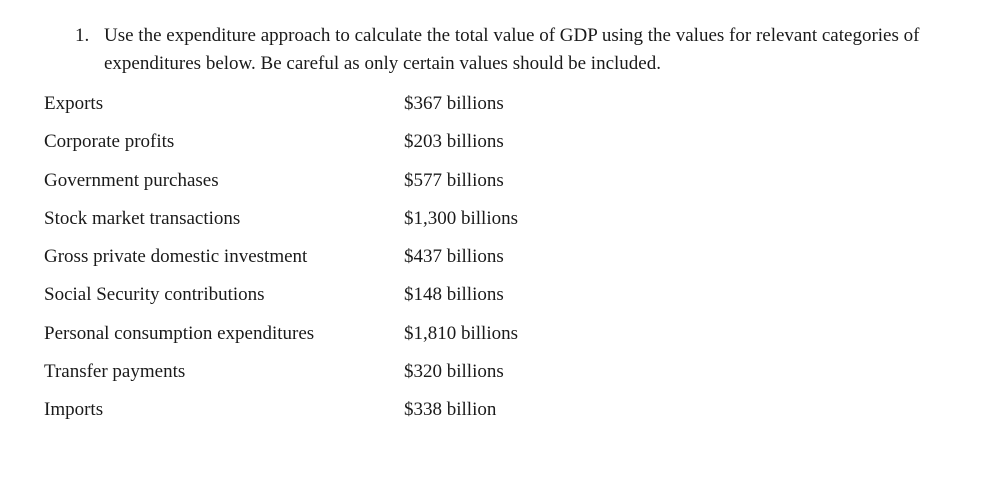  I want to click on item-label: Transfer payments, so click(115, 372).